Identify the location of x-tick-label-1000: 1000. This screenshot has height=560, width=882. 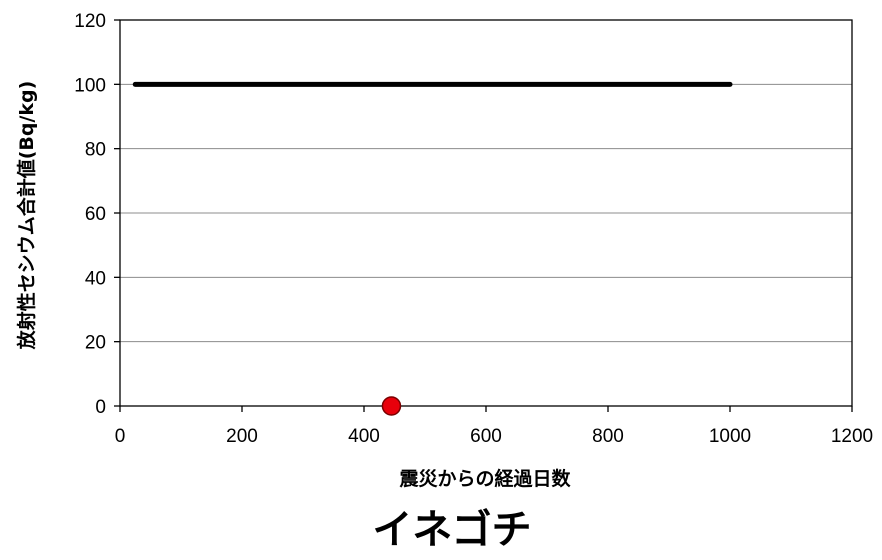
(730, 436).